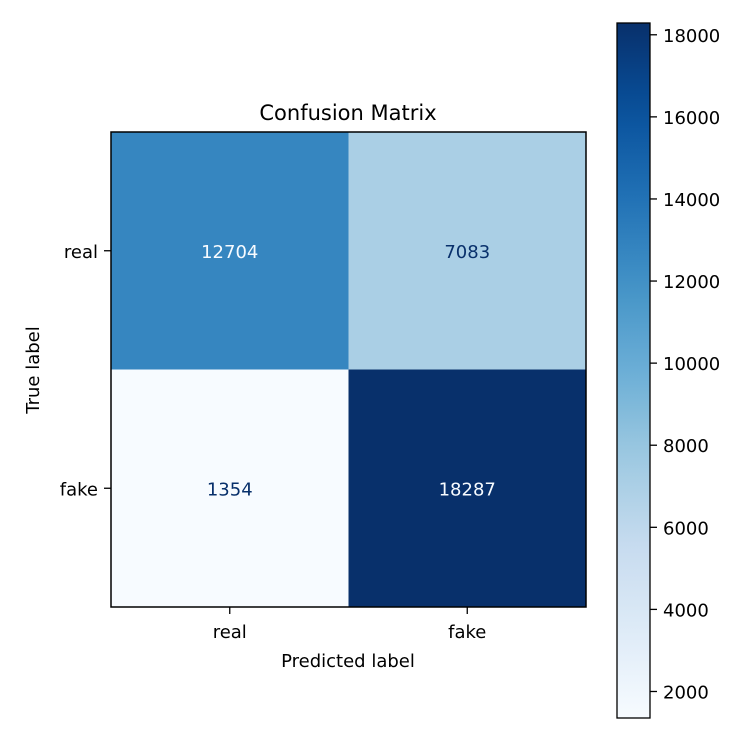 This screenshot has height=754, width=750. Describe the element at coordinates (691, 118) in the screenshot. I see `colorbar-tick-label: 16000` at that location.